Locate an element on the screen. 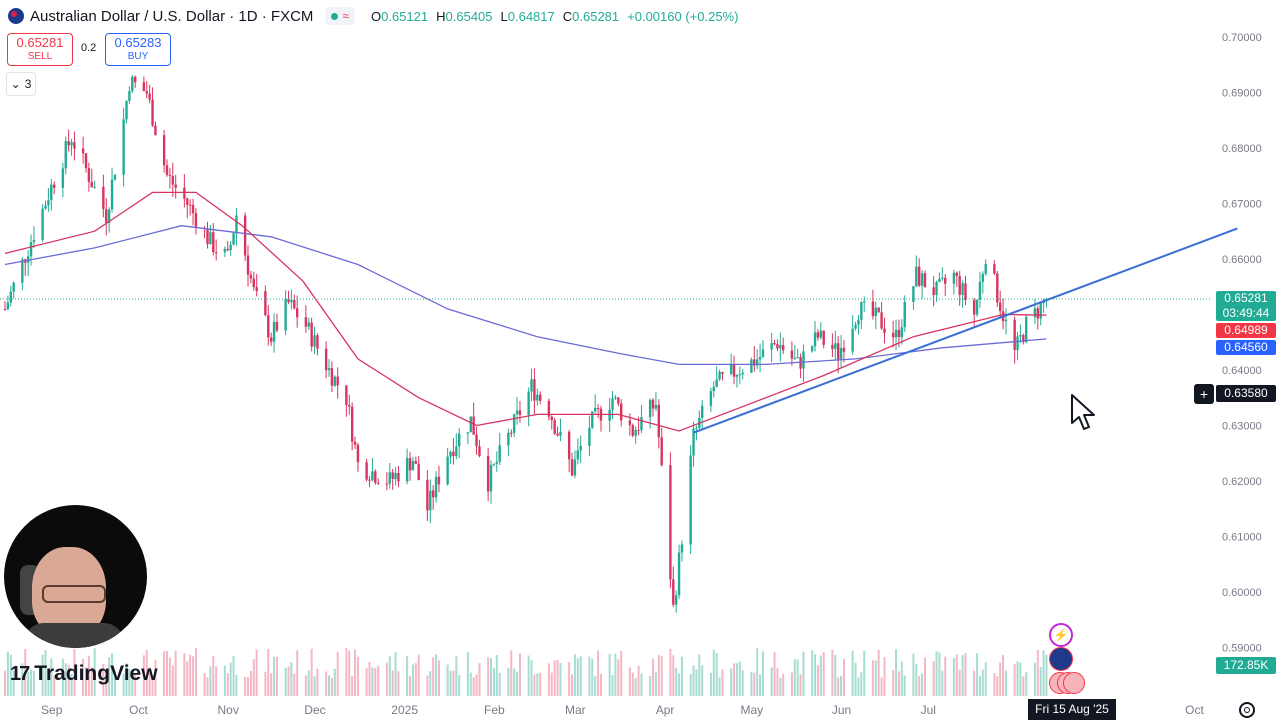  market-status: ≈ is located at coordinates (340, 16).